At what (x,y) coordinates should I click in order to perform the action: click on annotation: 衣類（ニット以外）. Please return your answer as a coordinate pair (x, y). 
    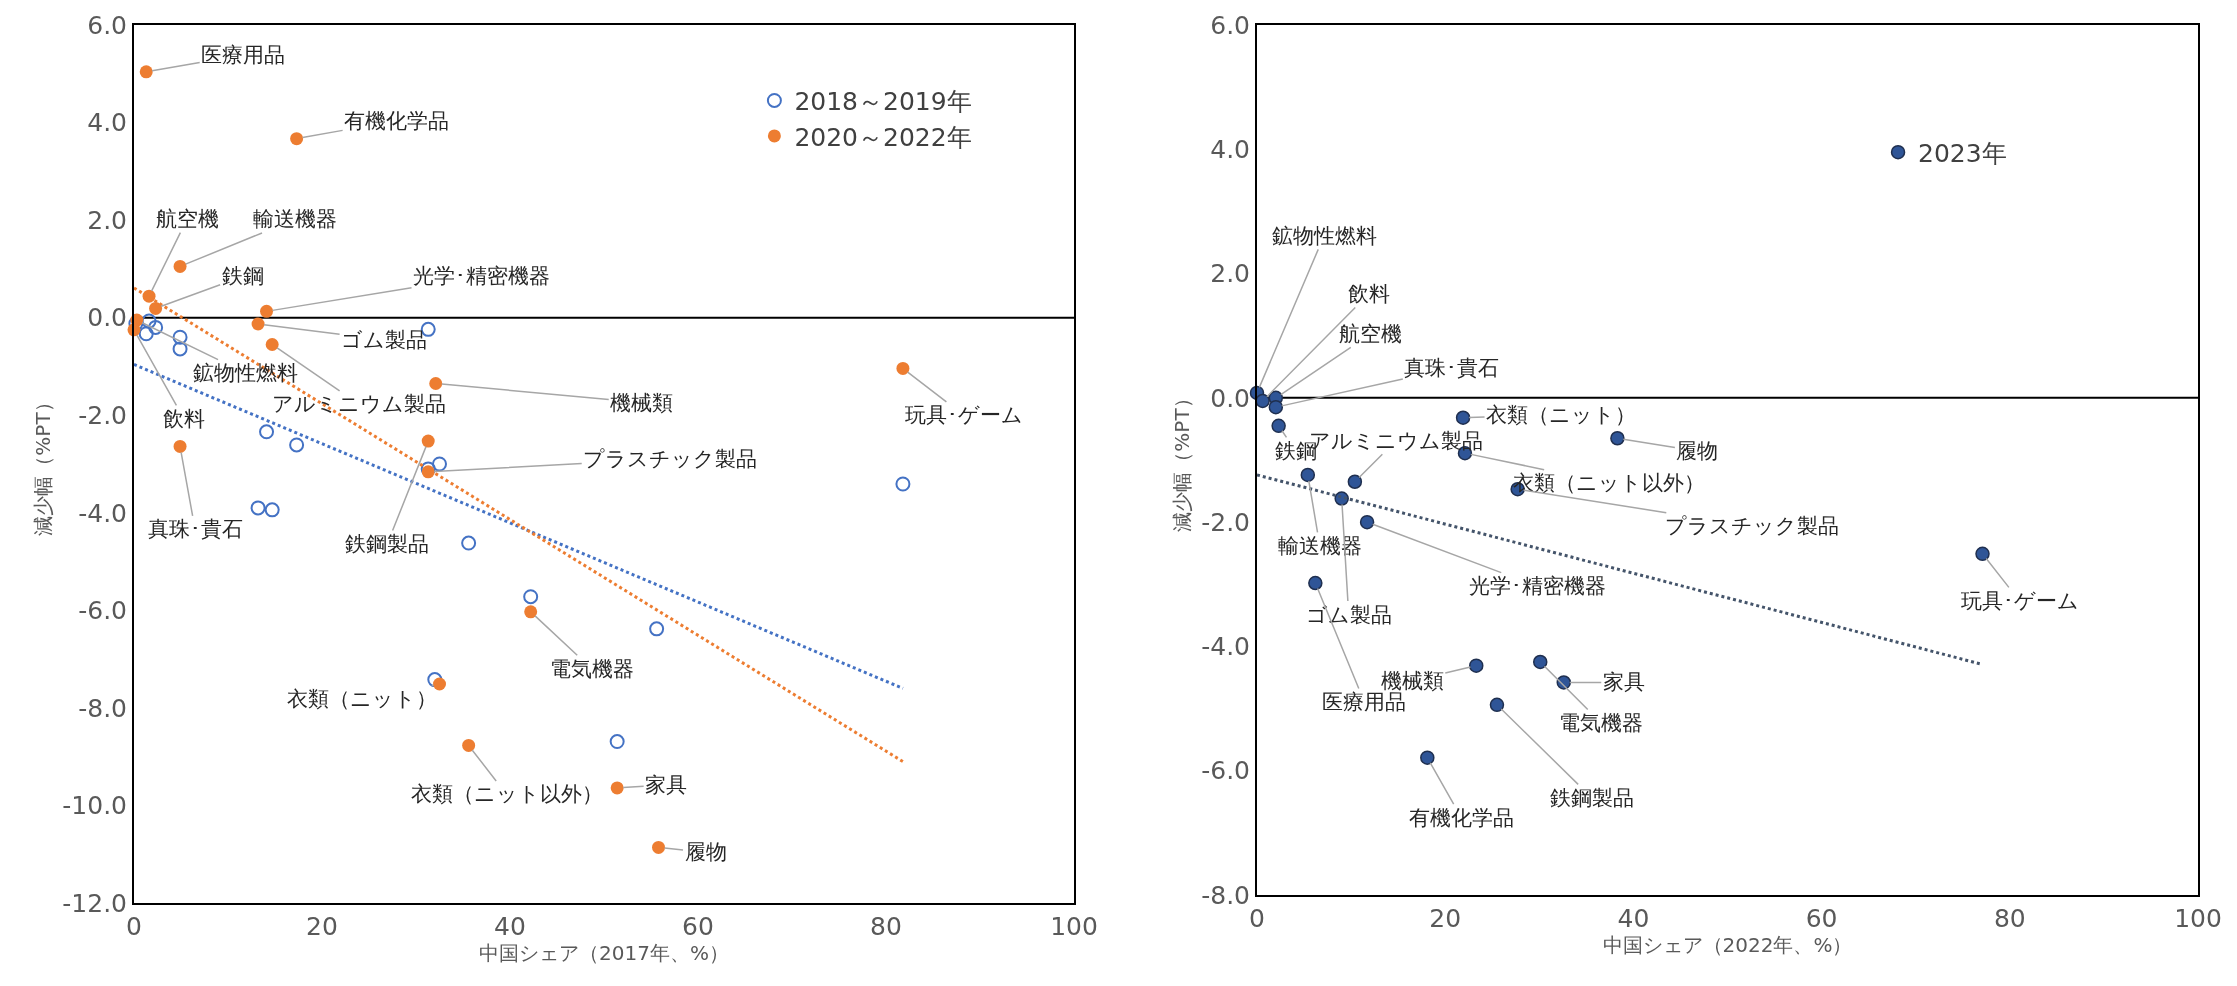
    Looking at the image, I should click on (507, 794).